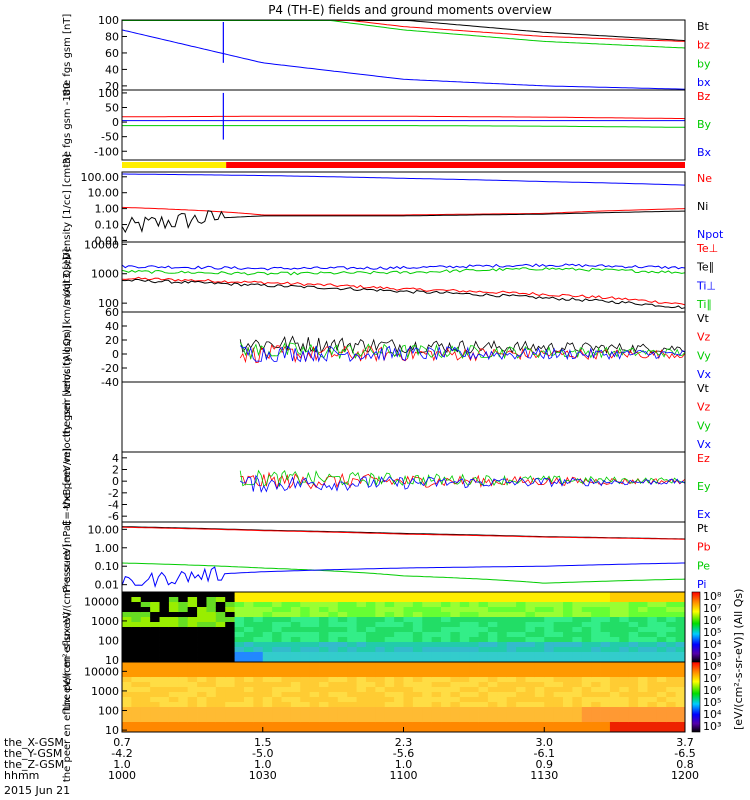 Image resolution: width=750 pixels, height=800 pixels. I want to click on series-line-Pt, so click(403, 533).